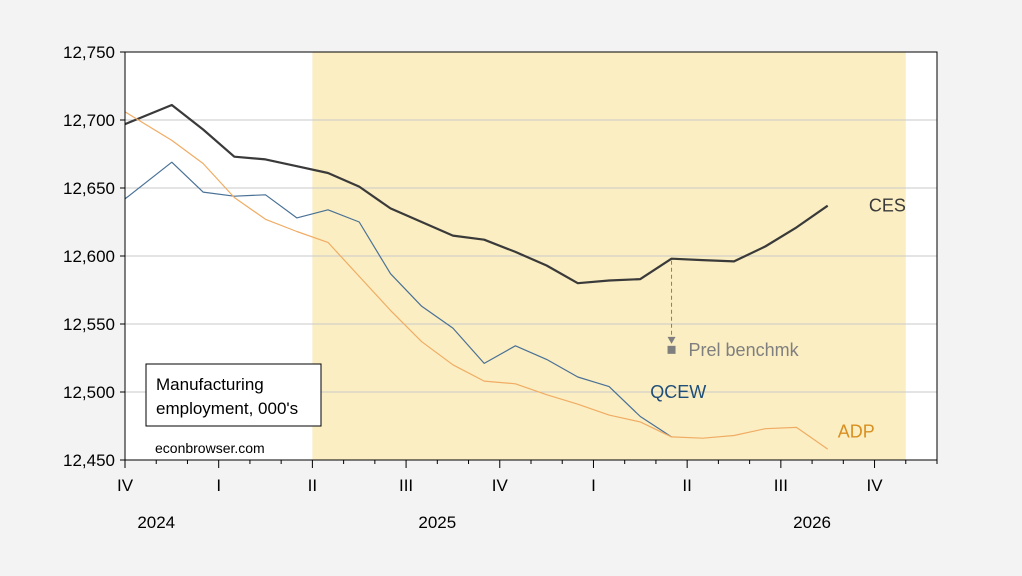 This screenshot has width=1022, height=576. What do you see at coordinates (812, 522) in the screenshot?
I see `x-year-label: 2026` at bounding box center [812, 522].